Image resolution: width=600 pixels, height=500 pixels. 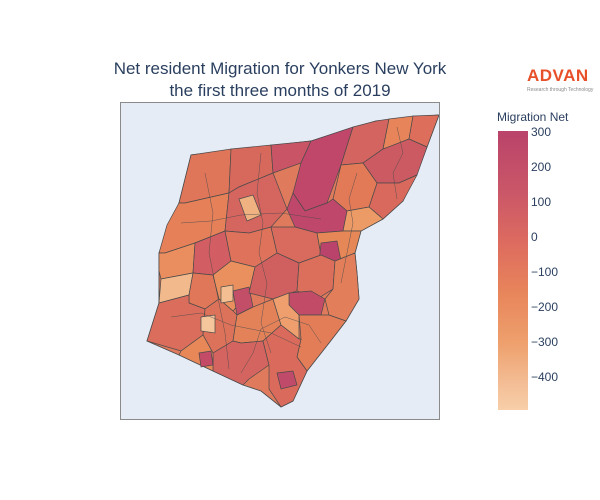 What do you see at coordinates (545, 377) in the screenshot?
I see `colorbar-tick: −400` at bounding box center [545, 377].